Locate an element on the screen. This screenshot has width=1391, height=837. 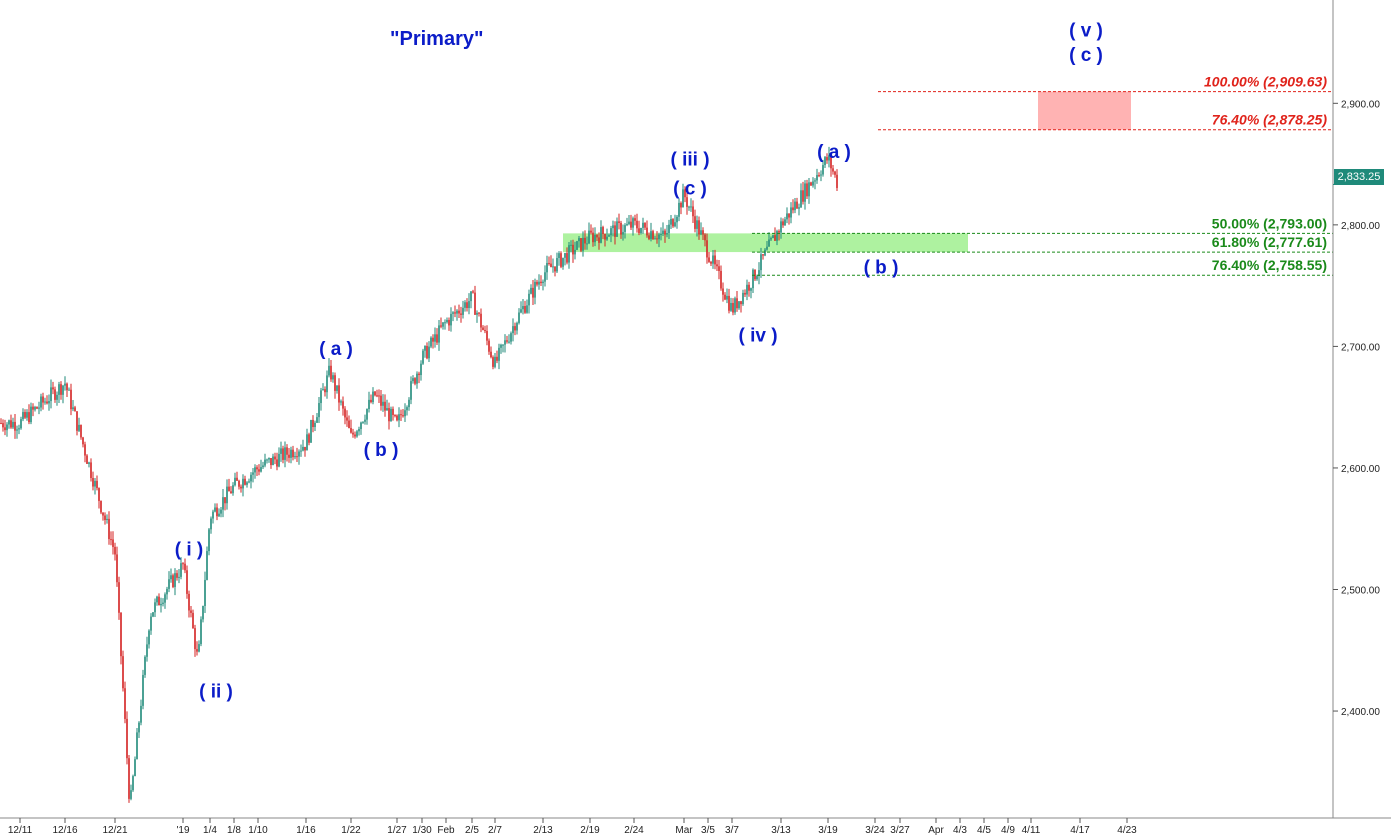
date-tick-label: 1/10 is located at coordinates (258, 830).